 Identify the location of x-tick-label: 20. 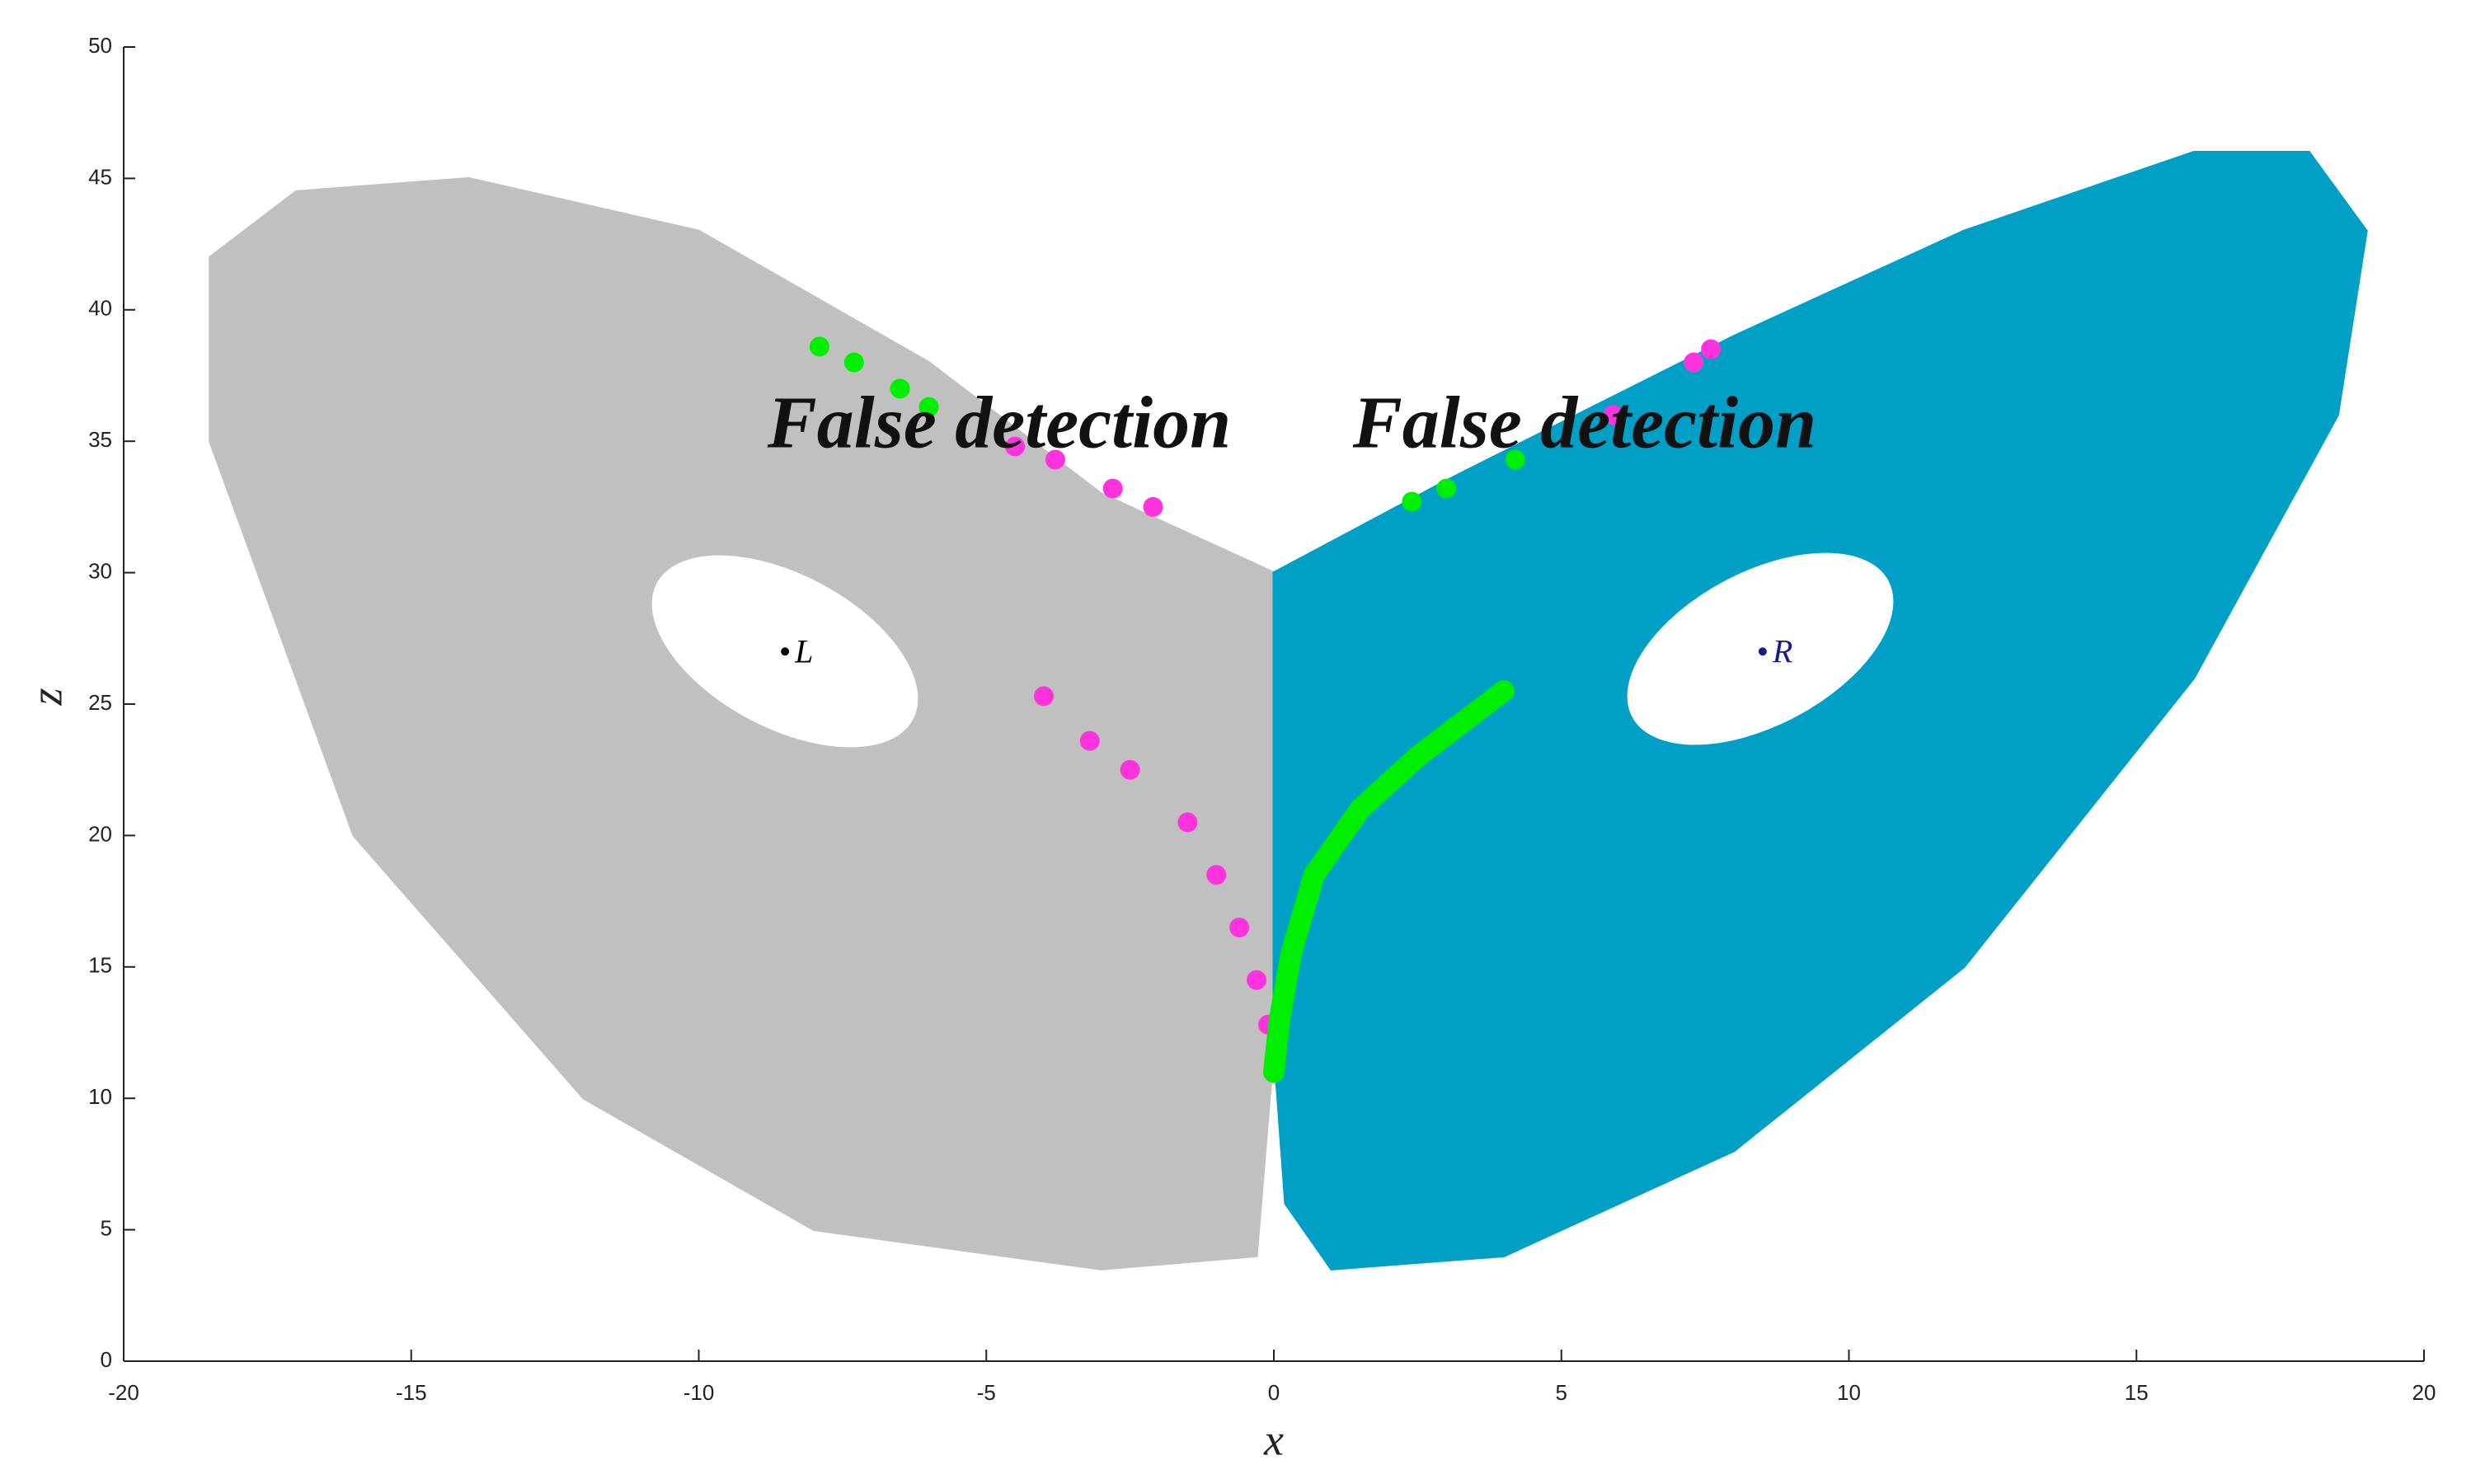
(2424, 1392).